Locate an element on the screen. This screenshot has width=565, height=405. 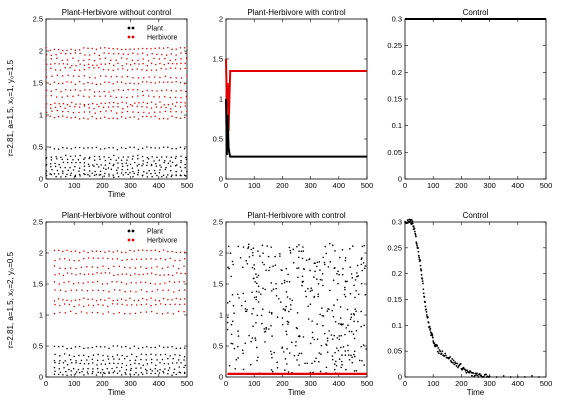
y-tick-label: 0.05 is located at coordinates (394, 351).